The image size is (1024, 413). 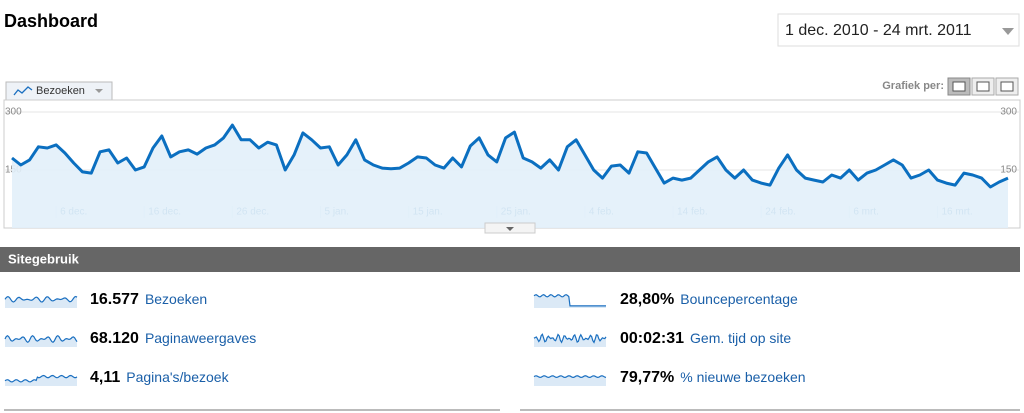 I want to click on tab-label: Bezoeken, so click(x=60, y=91).